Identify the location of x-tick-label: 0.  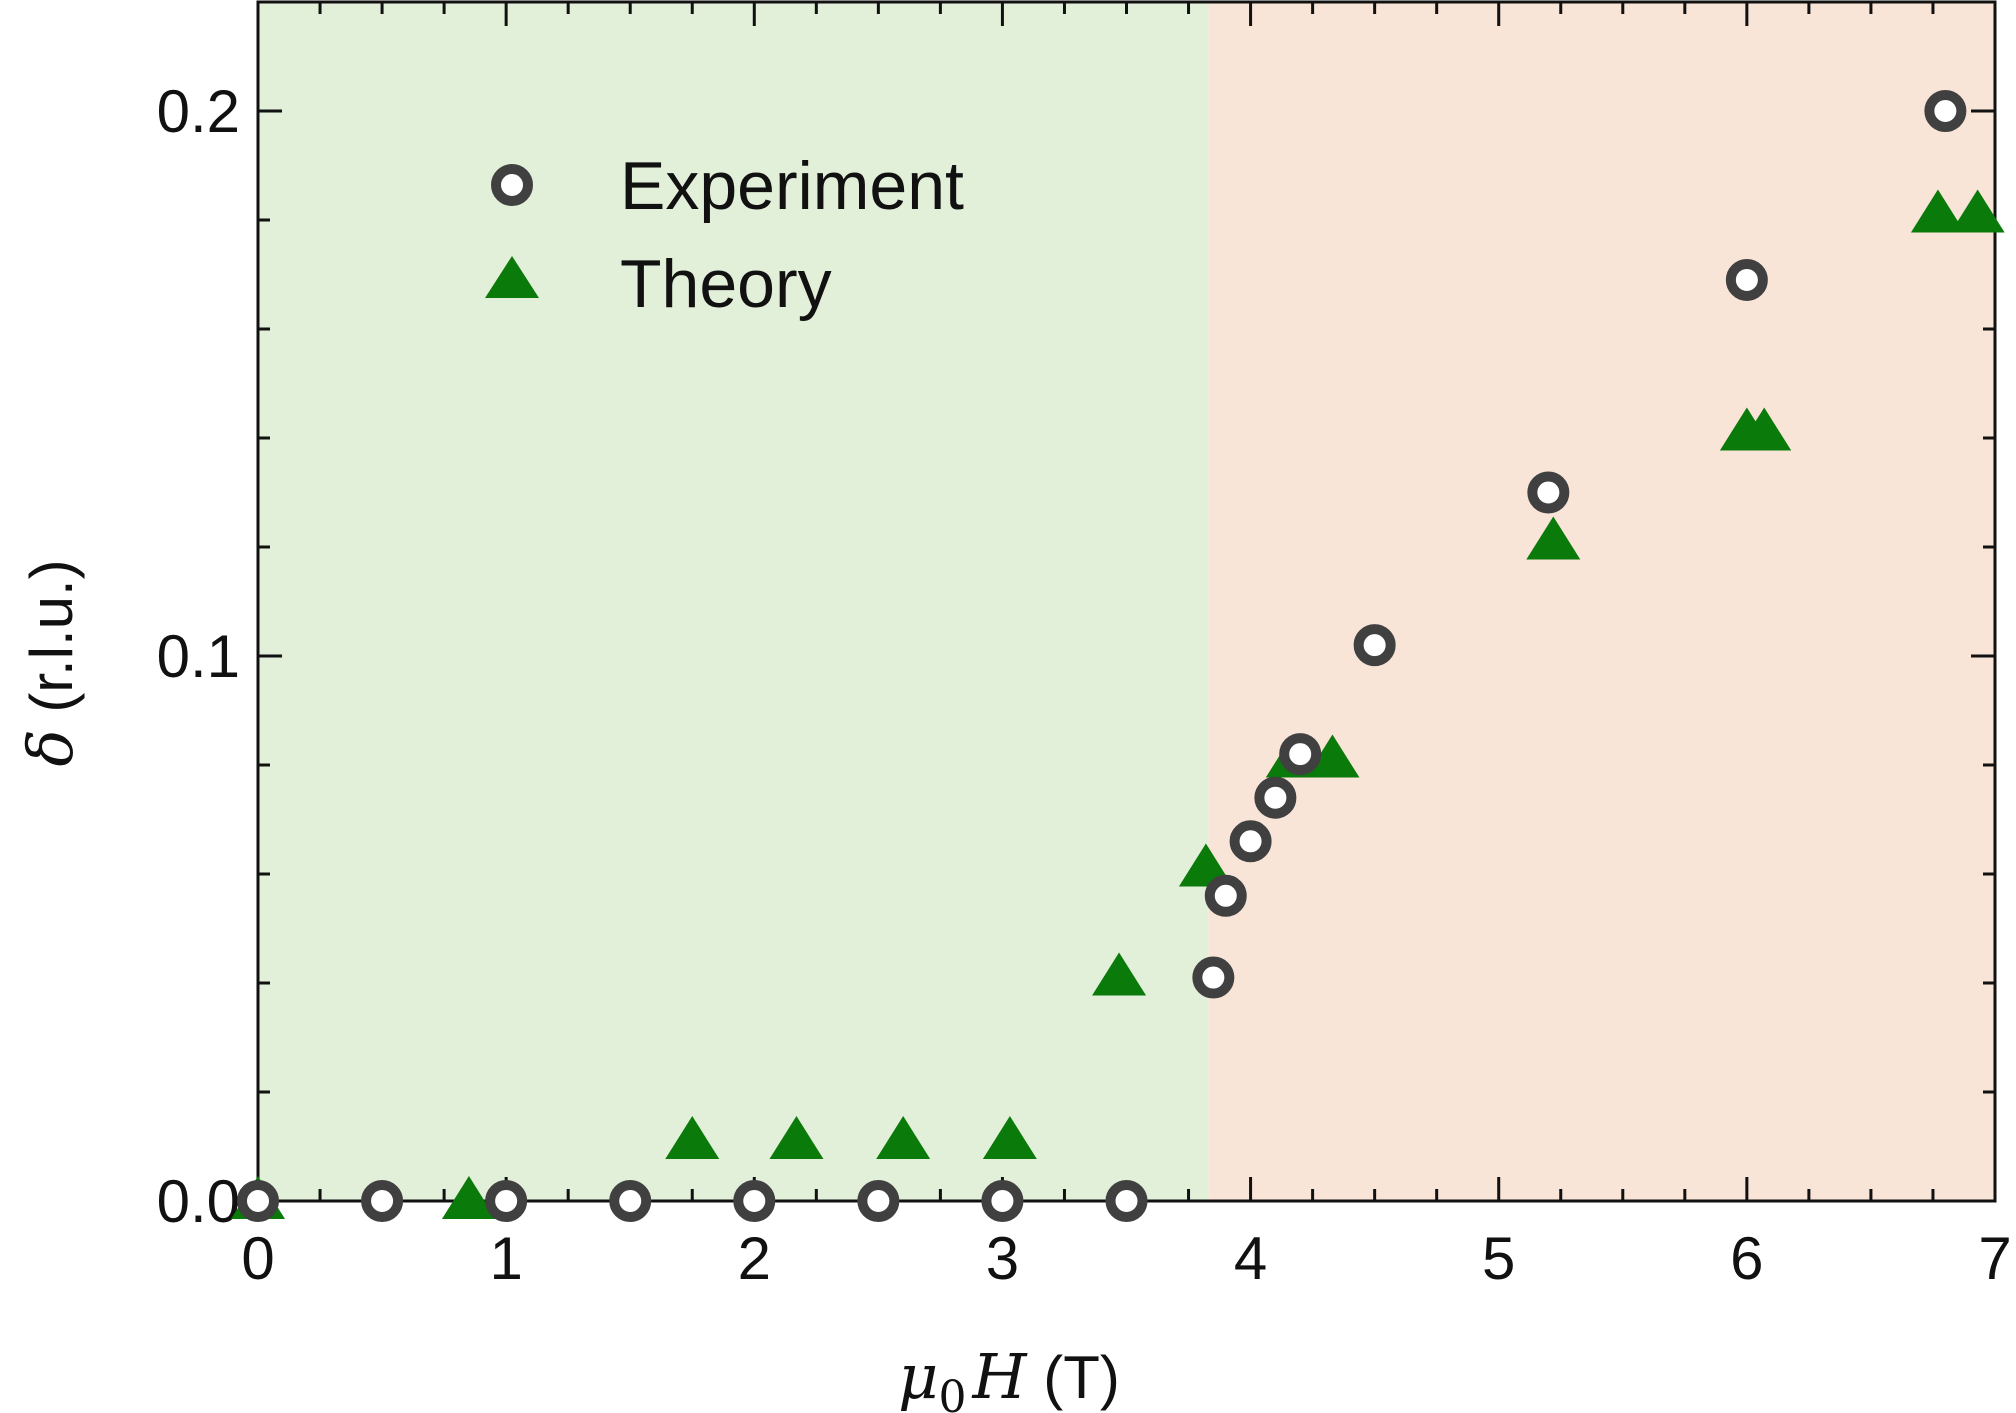
(257, 1258).